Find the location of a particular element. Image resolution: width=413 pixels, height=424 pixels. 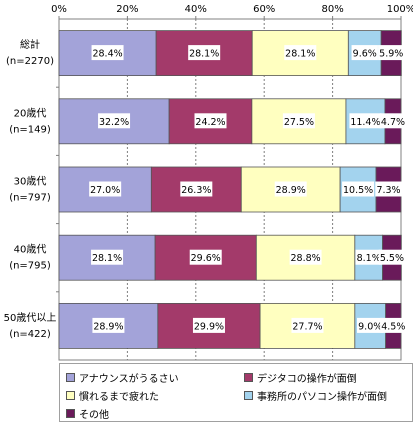

x-tick-label: 40% is located at coordinates (196, 9).